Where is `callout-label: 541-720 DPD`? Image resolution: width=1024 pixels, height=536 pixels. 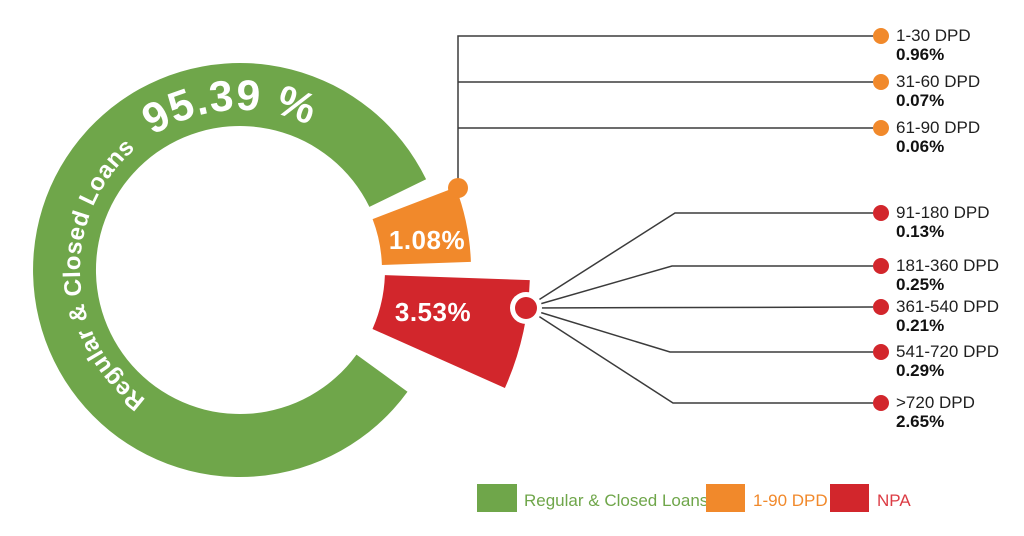
callout-label: 541-720 DPD is located at coordinates (947, 351).